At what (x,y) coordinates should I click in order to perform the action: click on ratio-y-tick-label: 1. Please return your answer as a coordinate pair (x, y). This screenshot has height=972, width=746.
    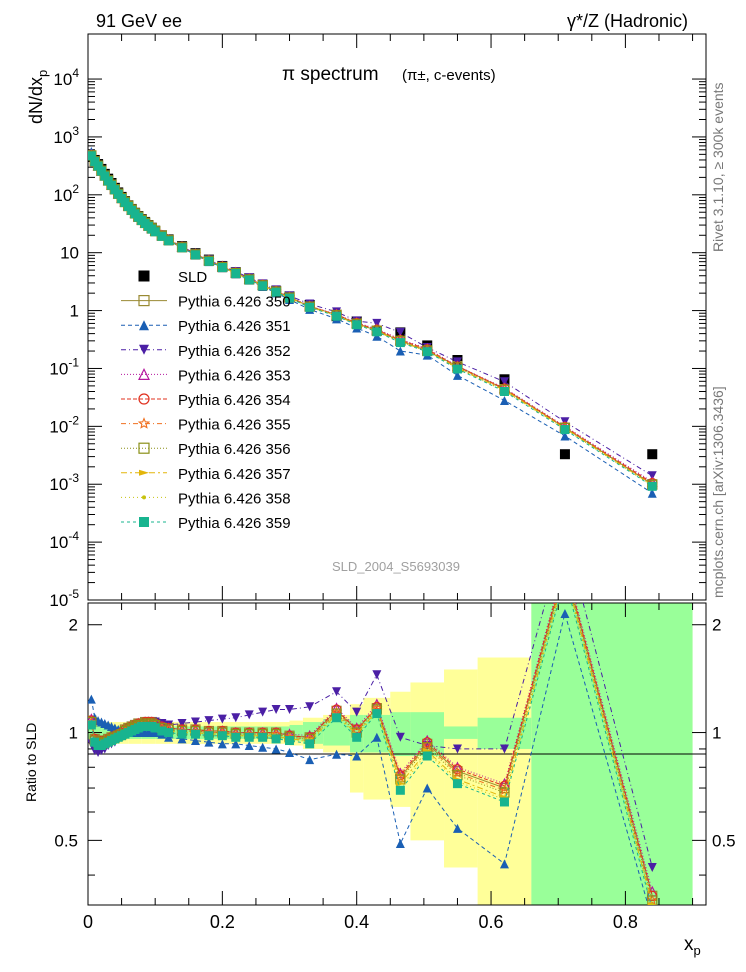
    Looking at the image, I should click on (73, 733).